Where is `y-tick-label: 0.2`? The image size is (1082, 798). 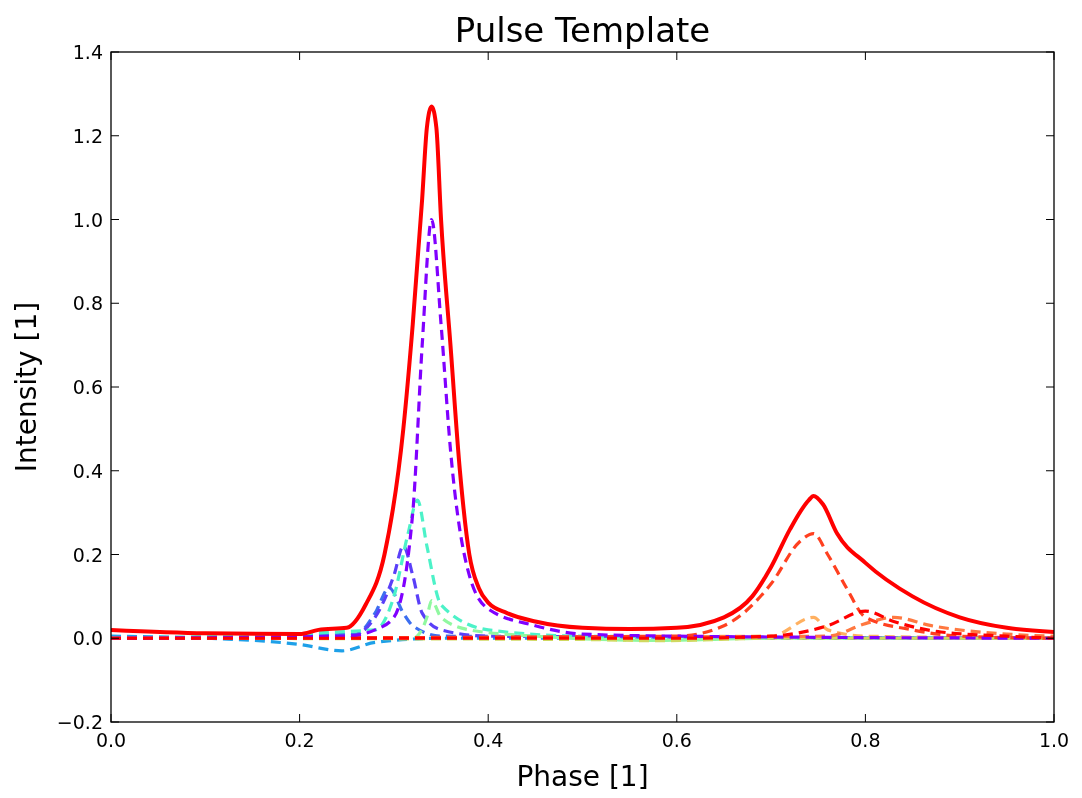 y-tick-label: 0.2 is located at coordinates (87, 554).